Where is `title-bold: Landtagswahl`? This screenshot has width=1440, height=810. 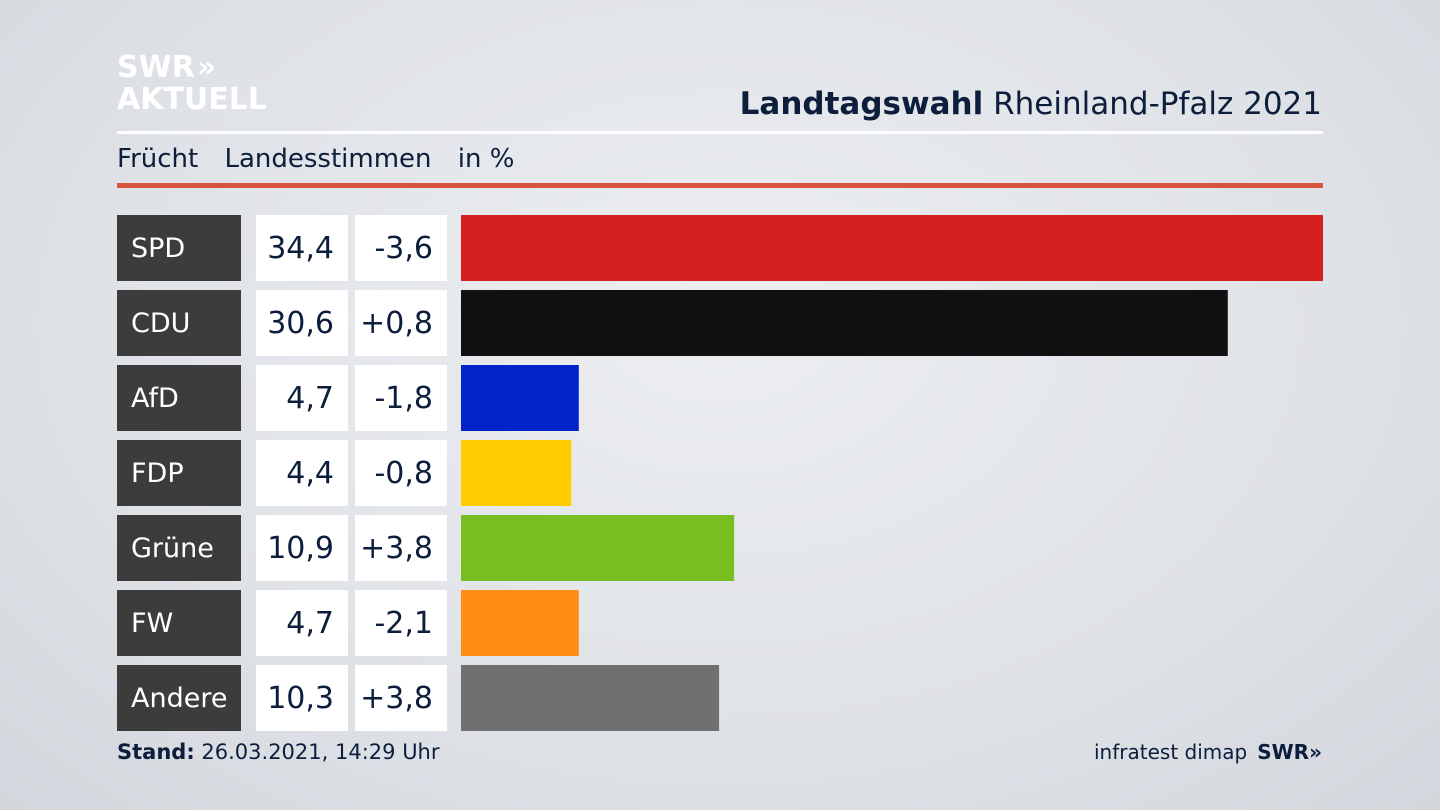
title-bold: Landtagswahl is located at coordinates (861, 104).